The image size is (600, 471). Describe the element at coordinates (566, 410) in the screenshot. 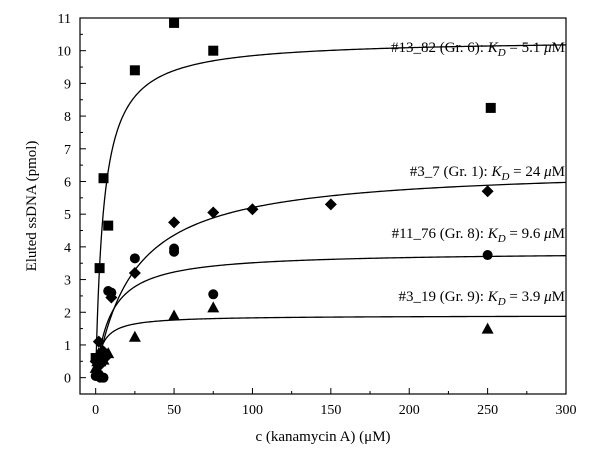

I see `x-tick-label: 300` at that location.